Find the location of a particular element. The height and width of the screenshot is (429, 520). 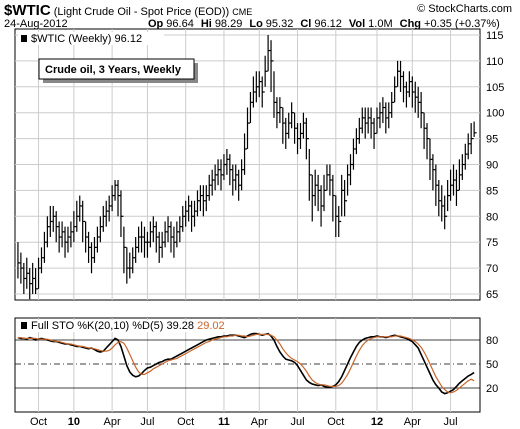

y-tick-label: 70 is located at coordinates (492, 269).